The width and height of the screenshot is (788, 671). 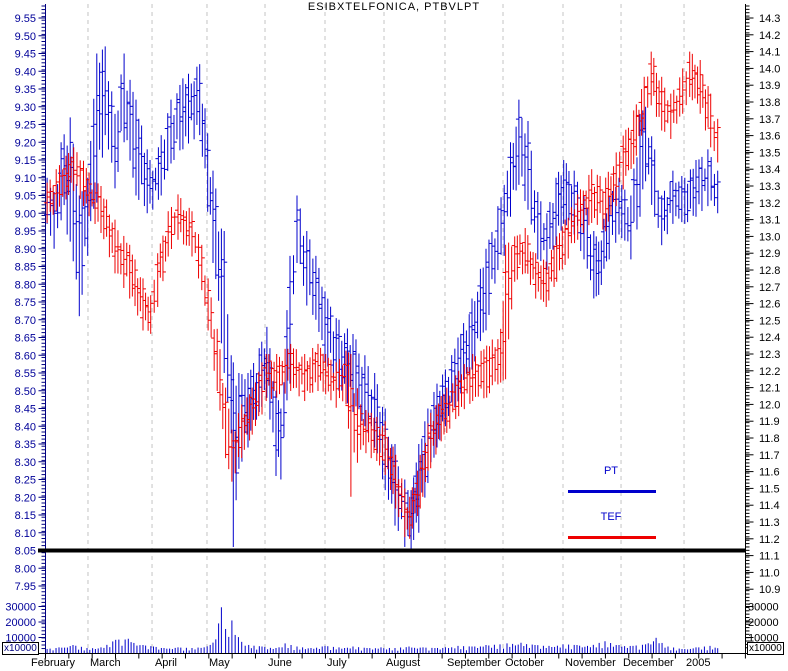 What do you see at coordinates (25, 55) in the screenshot?
I see `svg-text: 9.45` at bounding box center [25, 55].